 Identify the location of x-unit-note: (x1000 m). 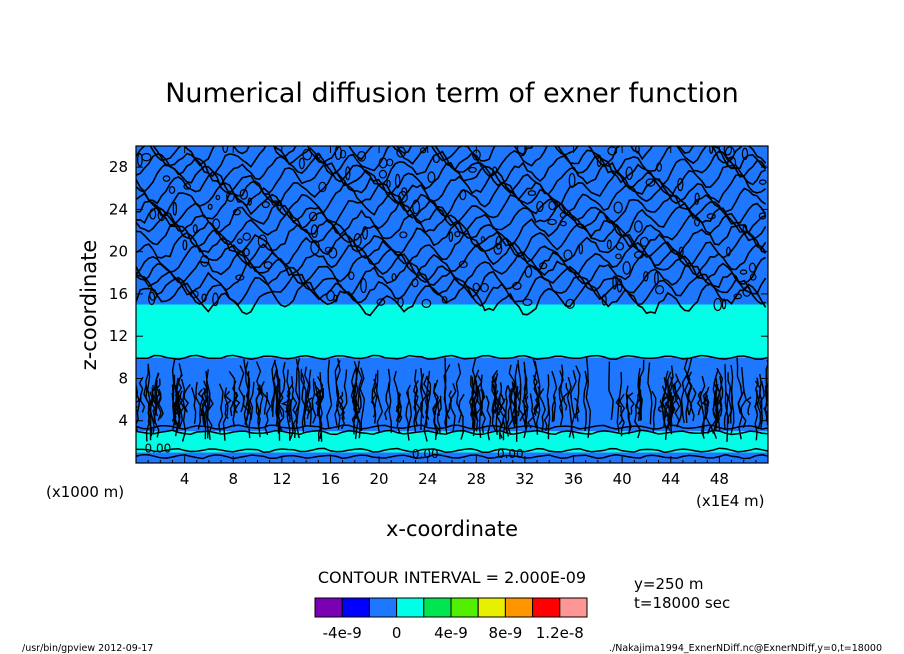
(85, 492).